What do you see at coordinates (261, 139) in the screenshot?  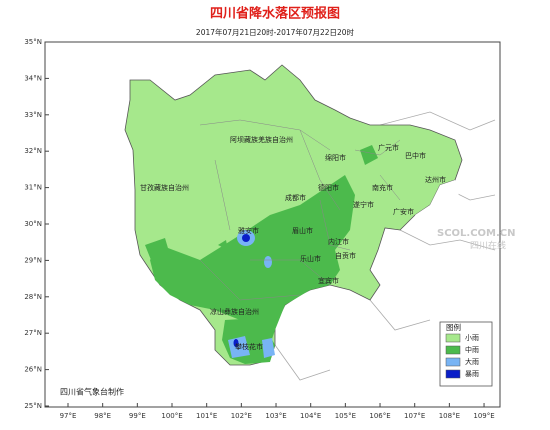 I see `place-label: 阿坝藏族羌族自治州` at bounding box center [261, 139].